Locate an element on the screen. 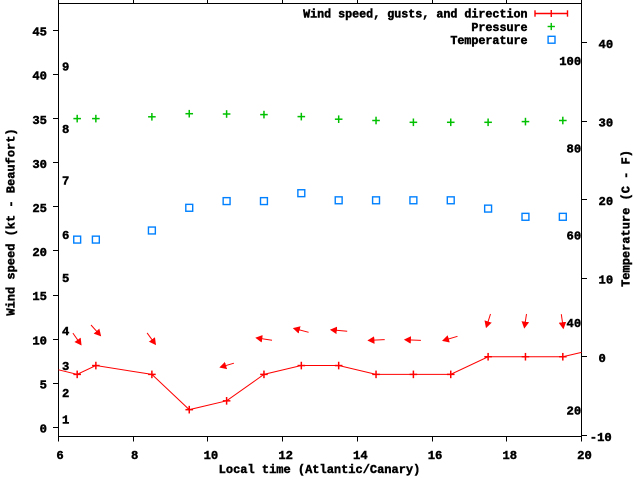 This screenshot has height=480, width=640. svg-text: Local time (Atlantic/Canary) is located at coordinates (320, 470).